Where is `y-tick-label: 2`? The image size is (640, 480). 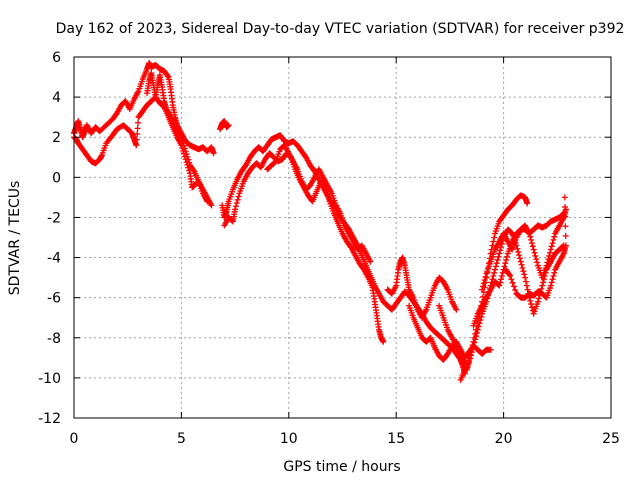 y-tick-label: 2 is located at coordinates (56, 138).